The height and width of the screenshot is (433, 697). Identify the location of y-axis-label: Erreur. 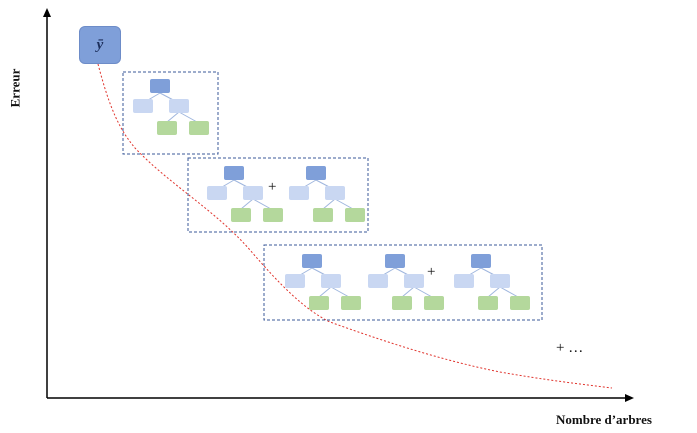
(15, 88).